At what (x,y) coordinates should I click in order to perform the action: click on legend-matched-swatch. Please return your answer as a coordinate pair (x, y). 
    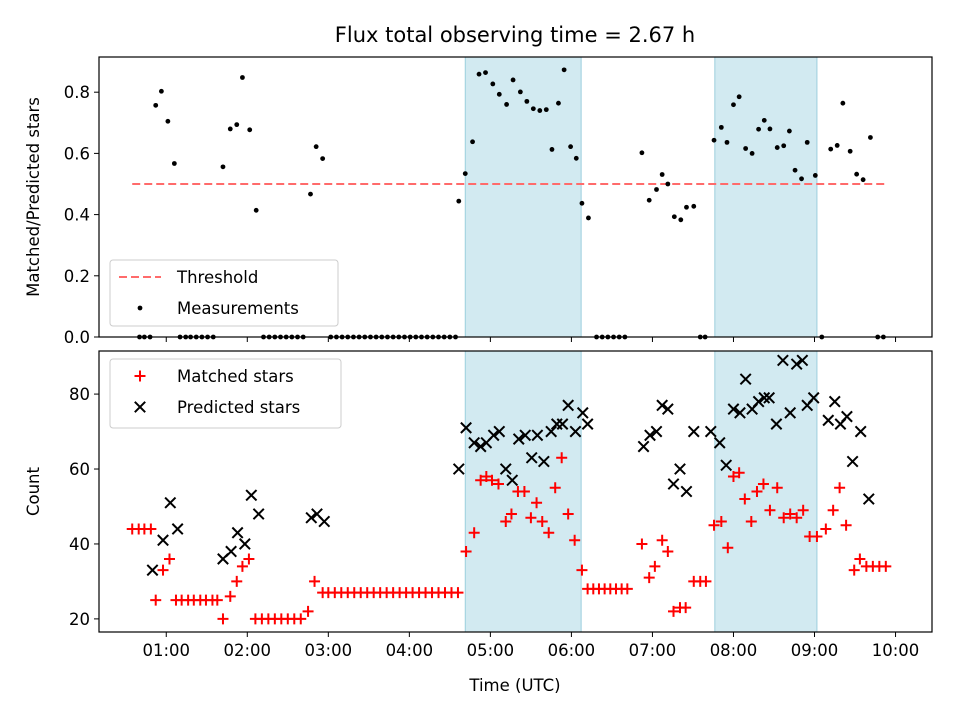
    Looking at the image, I should click on (140, 376).